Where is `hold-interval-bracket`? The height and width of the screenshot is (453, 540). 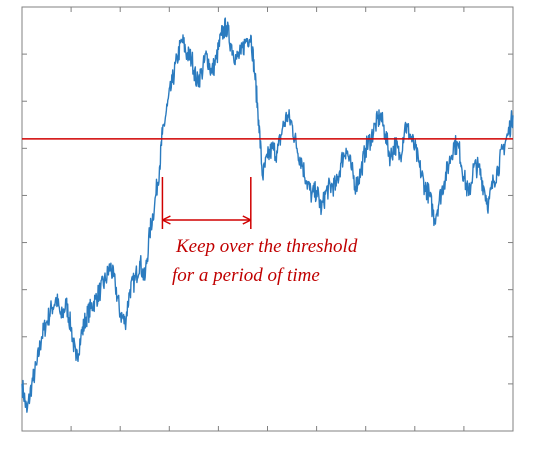
hold-interval-bracket is located at coordinates (206, 203).